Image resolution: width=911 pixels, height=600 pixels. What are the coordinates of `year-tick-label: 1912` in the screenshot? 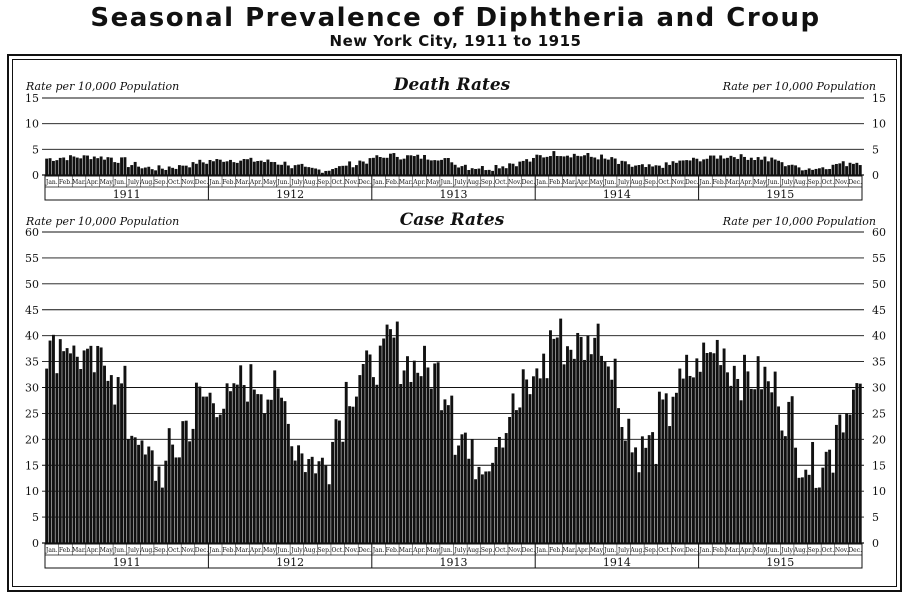 It's located at (290, 194).